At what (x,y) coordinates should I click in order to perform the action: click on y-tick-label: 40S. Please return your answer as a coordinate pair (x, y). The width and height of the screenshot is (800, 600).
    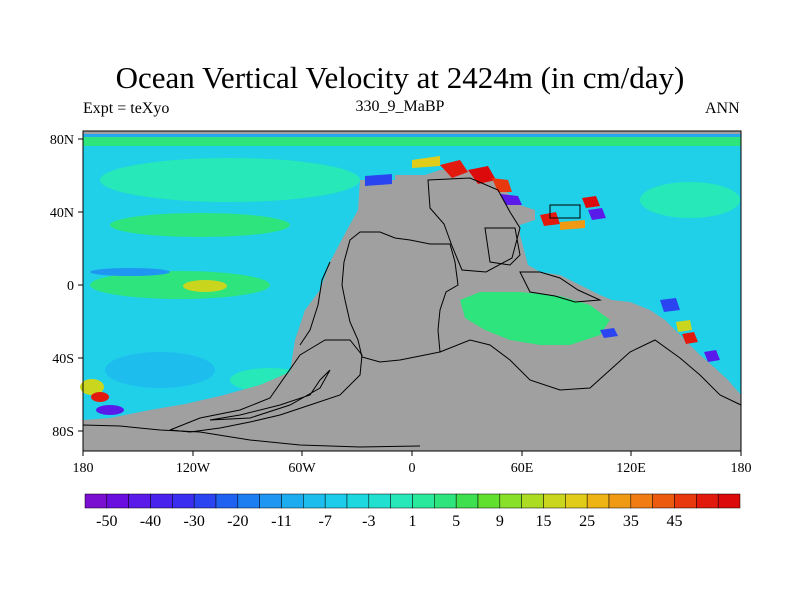
    Looking at the image, I should click on (63, 359).